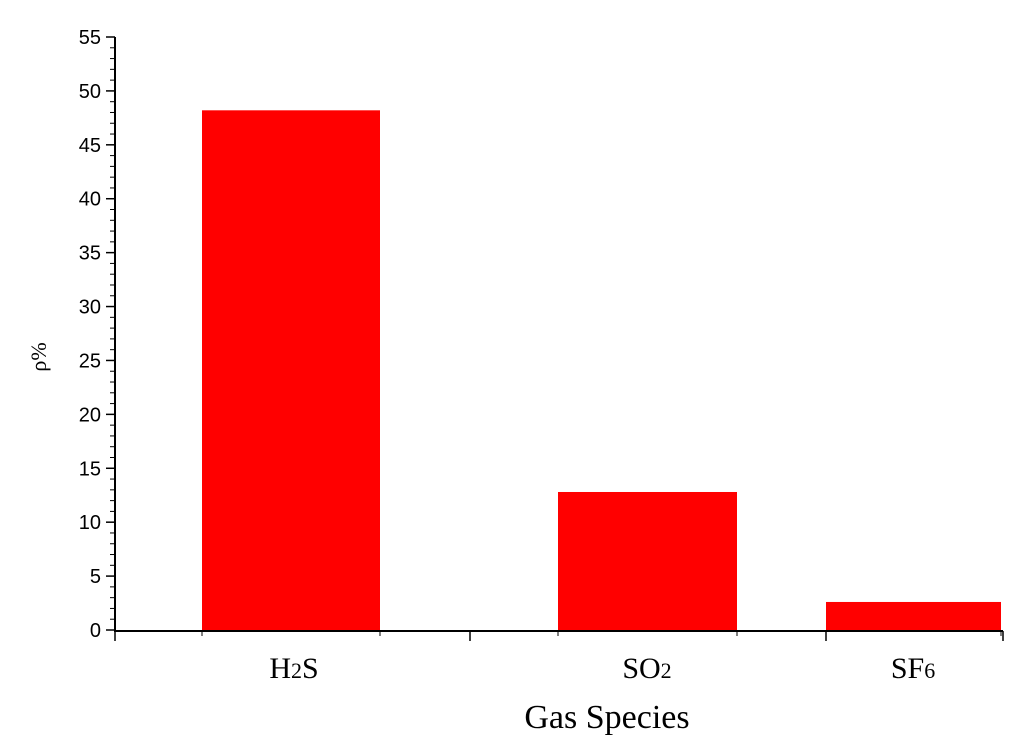 The image size is (1024, 753). Describe the element at coordinates (90, 523) in the screenshot. I see `y-tick-label: 10` at that location.